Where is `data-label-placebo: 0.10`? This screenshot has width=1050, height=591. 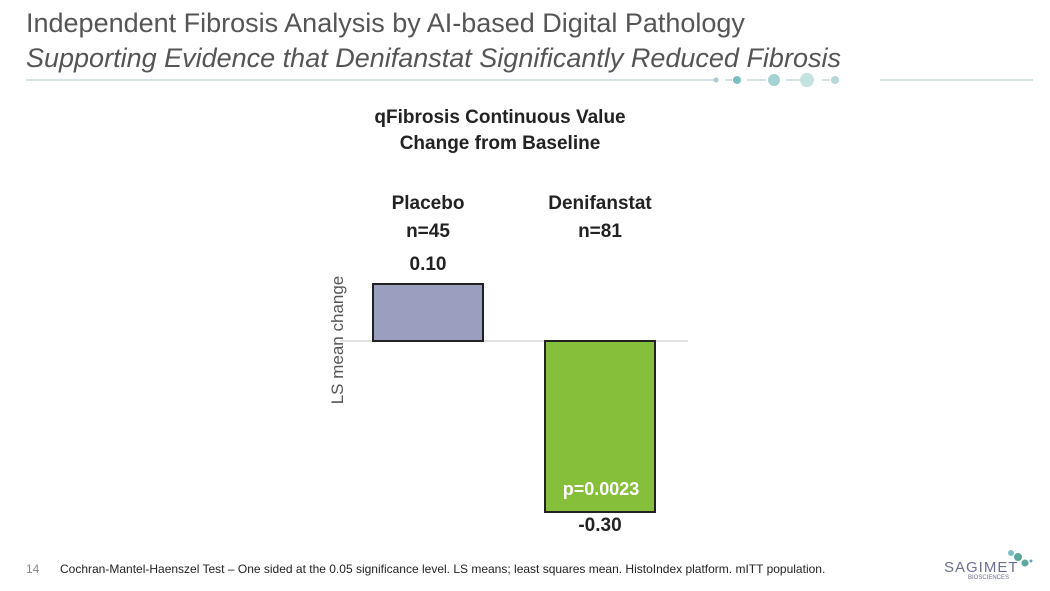 data-label-placebo: 0.10 is located at coordinates (428, 264).